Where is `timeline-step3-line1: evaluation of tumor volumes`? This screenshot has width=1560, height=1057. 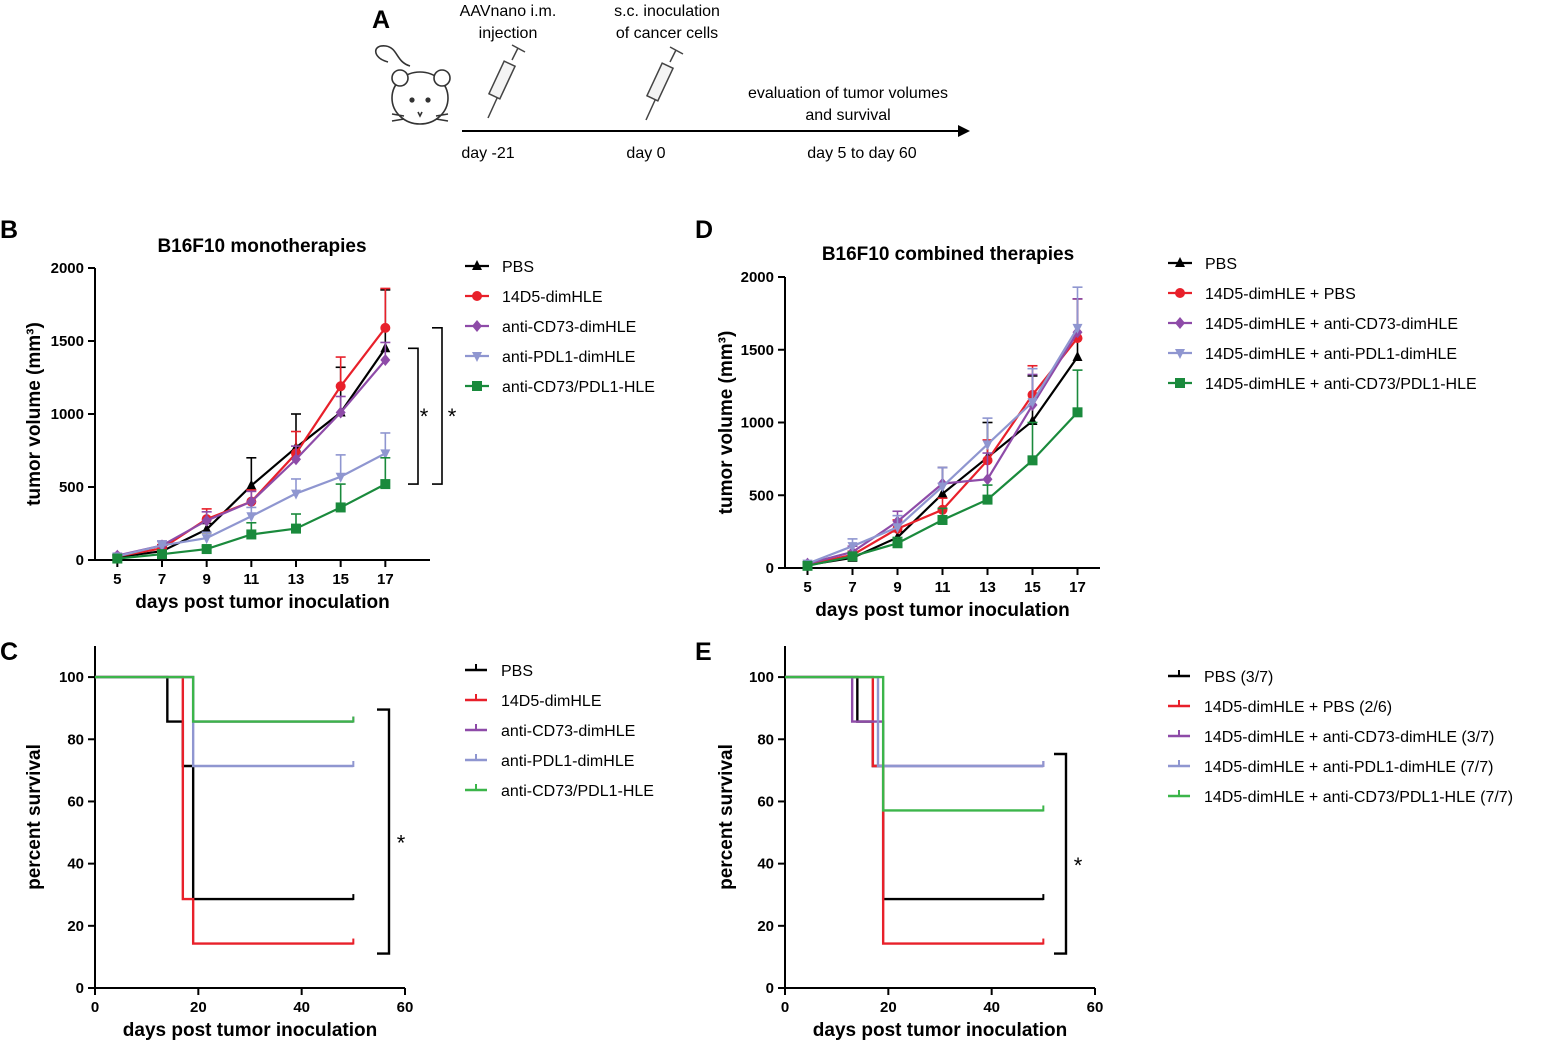
timeline-step3-line1: evaluation of tumor volumes is located at coordinates (848, 93).